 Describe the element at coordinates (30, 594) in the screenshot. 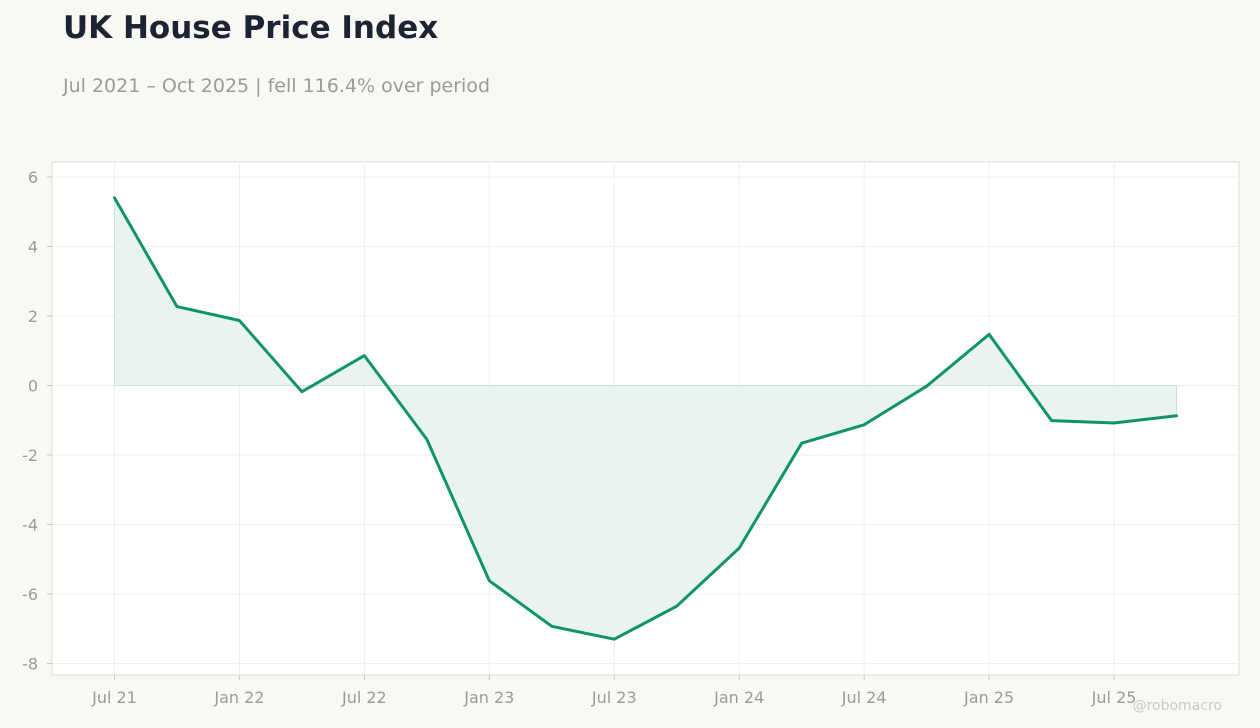

I see `y-tick-label: -6` at that location.